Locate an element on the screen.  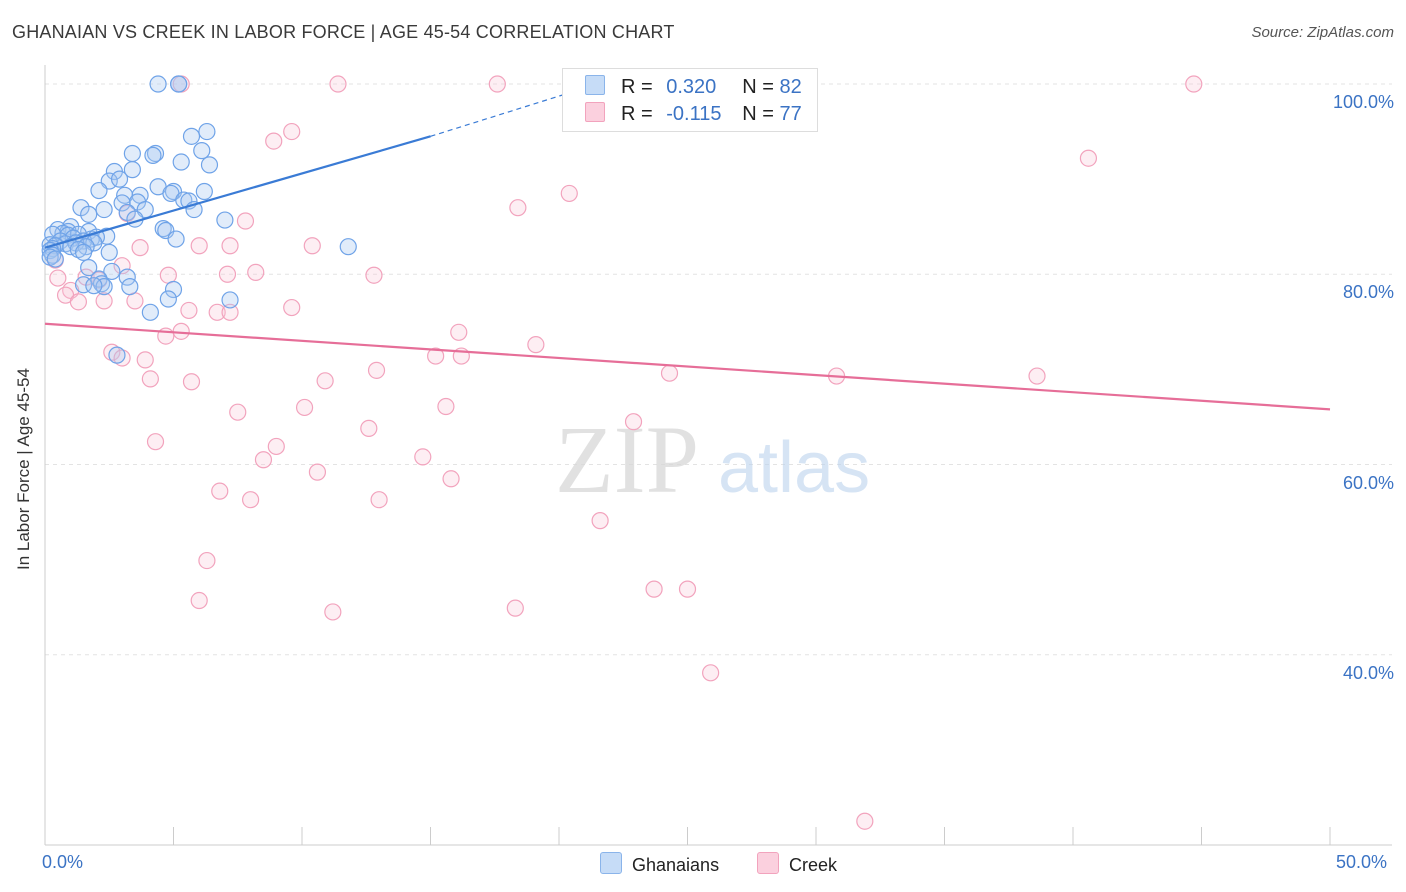
source-label: Source: ZipAtlas.com is located at coordinates (1322, 32).